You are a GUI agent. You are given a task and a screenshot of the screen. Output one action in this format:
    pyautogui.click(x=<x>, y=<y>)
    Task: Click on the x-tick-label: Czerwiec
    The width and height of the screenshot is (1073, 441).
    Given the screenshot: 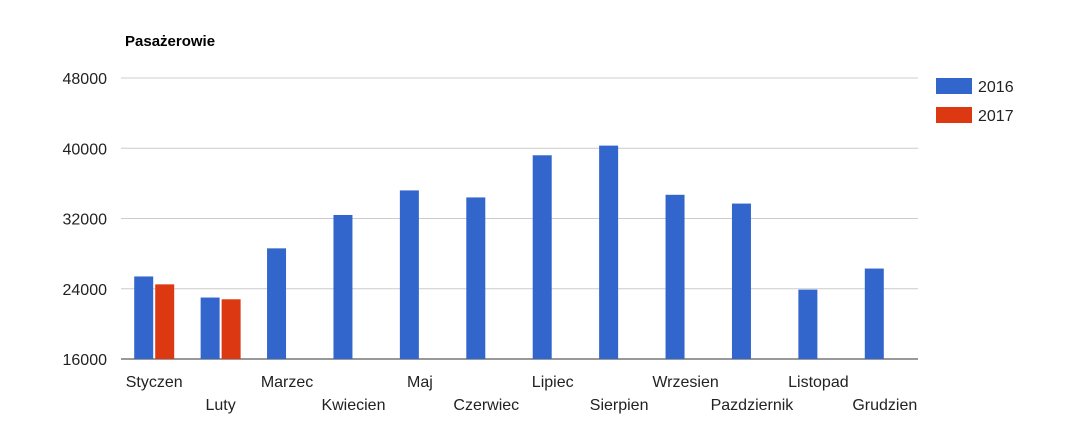 What is the action you would take?
    pyautogui.click(x=486, y=405)
    